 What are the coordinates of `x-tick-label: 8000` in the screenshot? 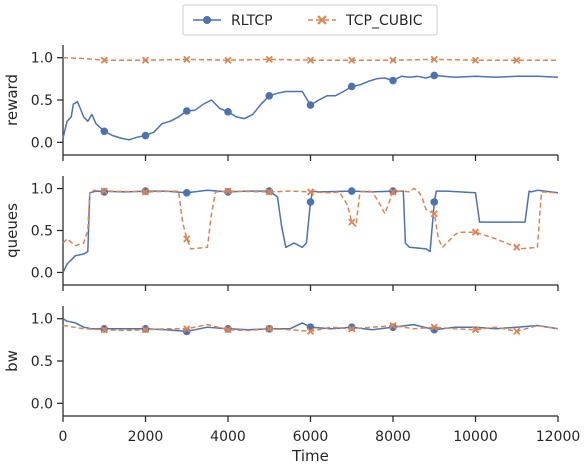 It's located at (393, 437).